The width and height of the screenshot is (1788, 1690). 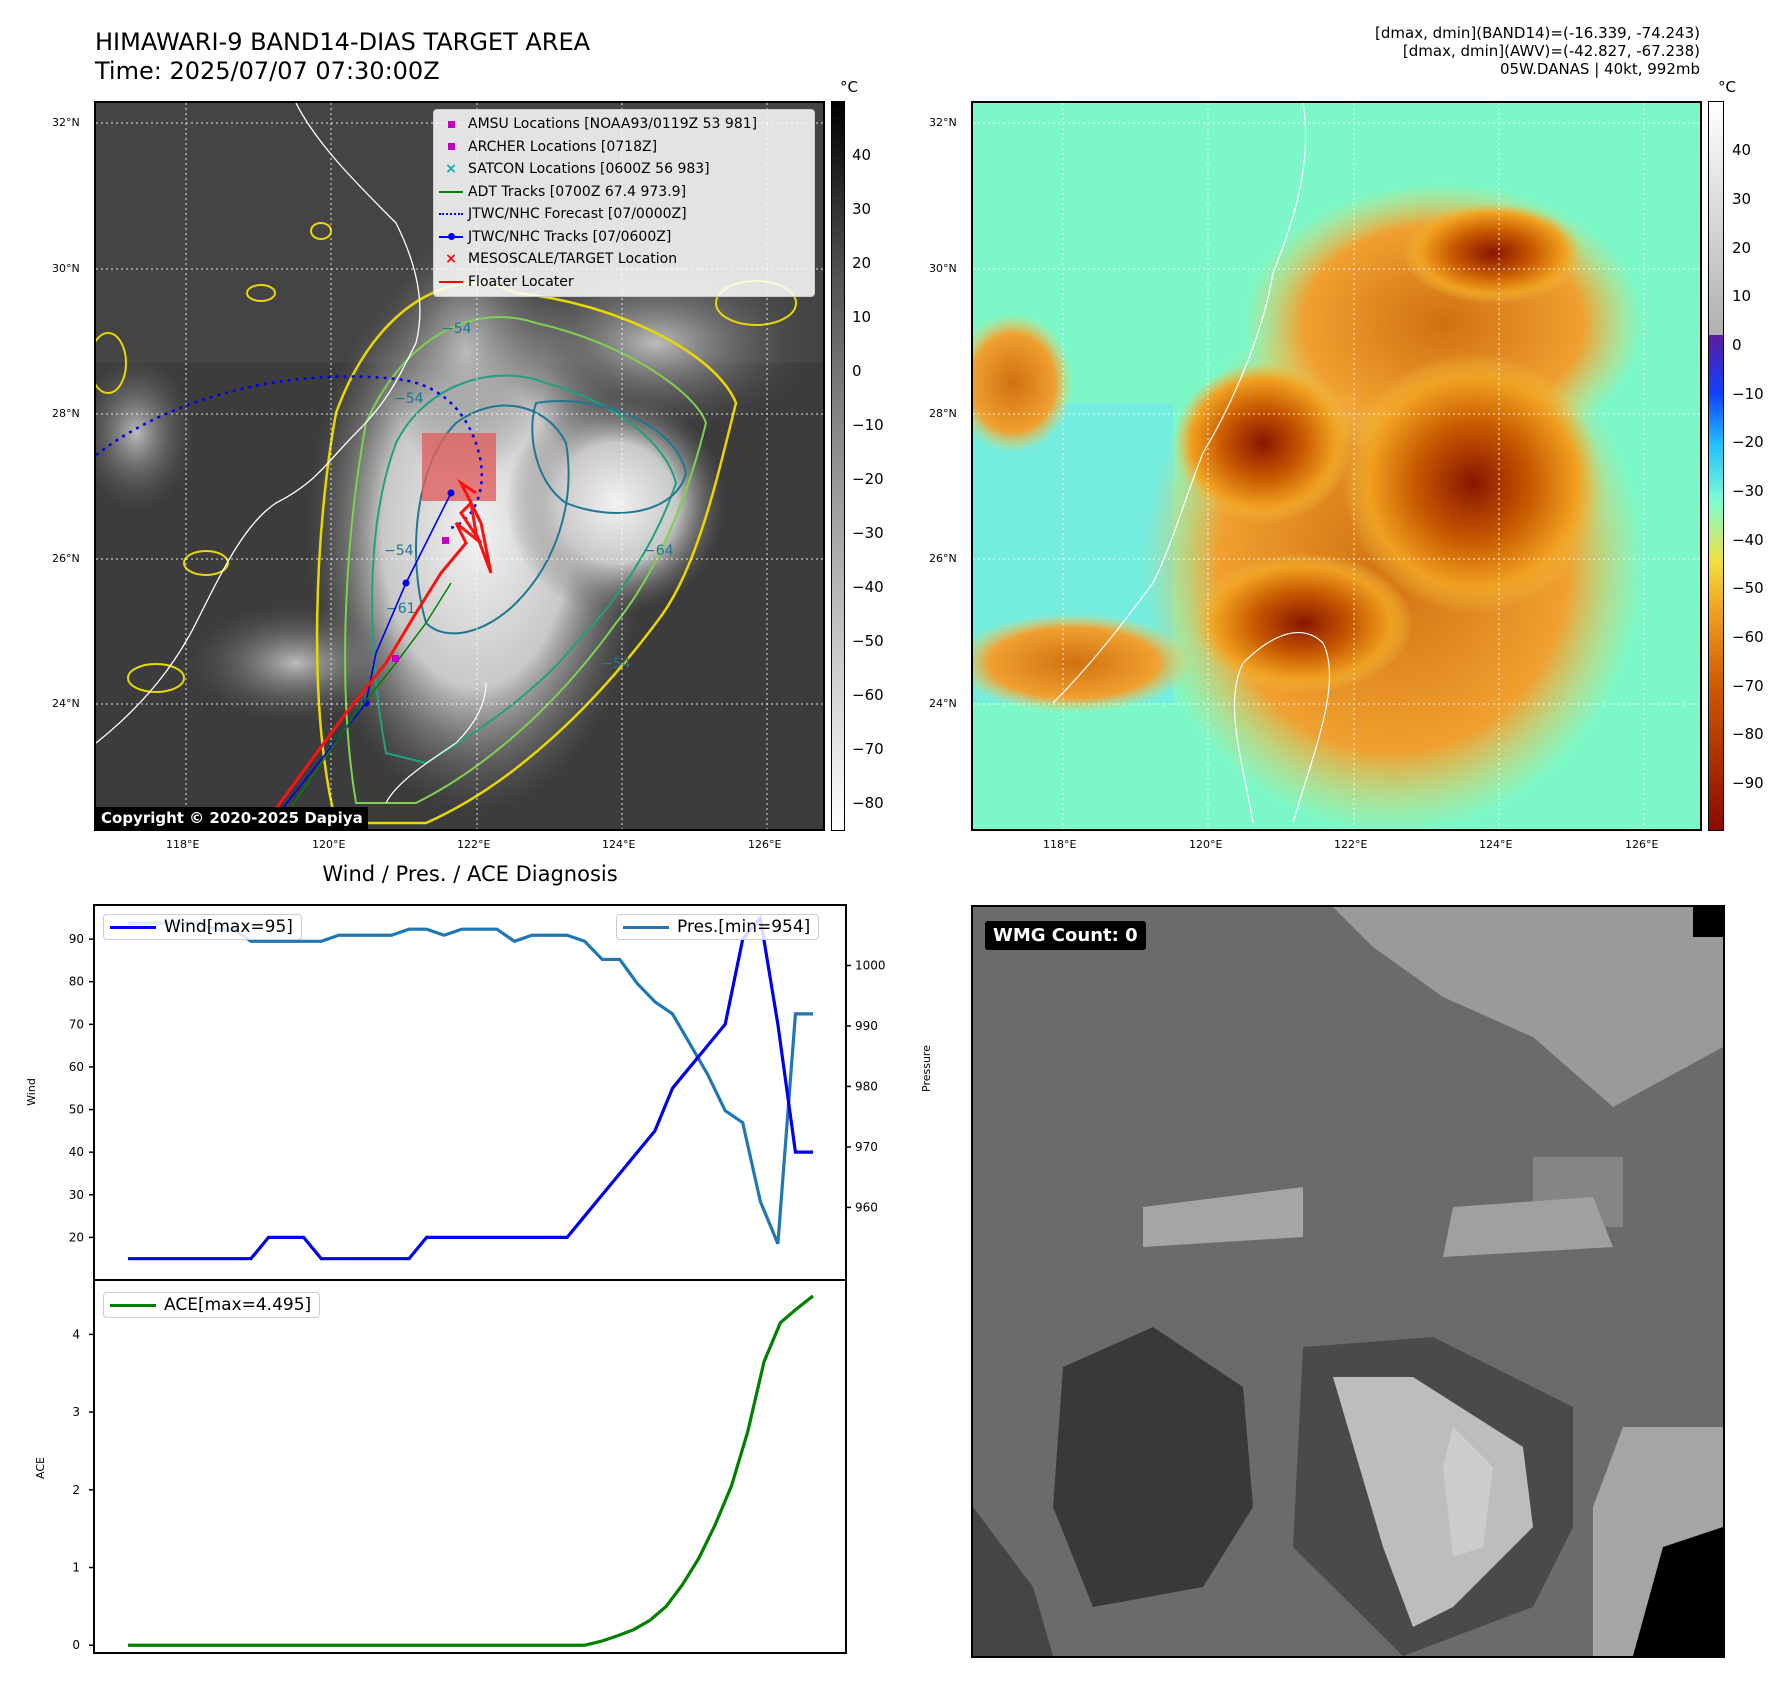 I want to click on jtwc-forecast-track, so click(x=290, y=452).